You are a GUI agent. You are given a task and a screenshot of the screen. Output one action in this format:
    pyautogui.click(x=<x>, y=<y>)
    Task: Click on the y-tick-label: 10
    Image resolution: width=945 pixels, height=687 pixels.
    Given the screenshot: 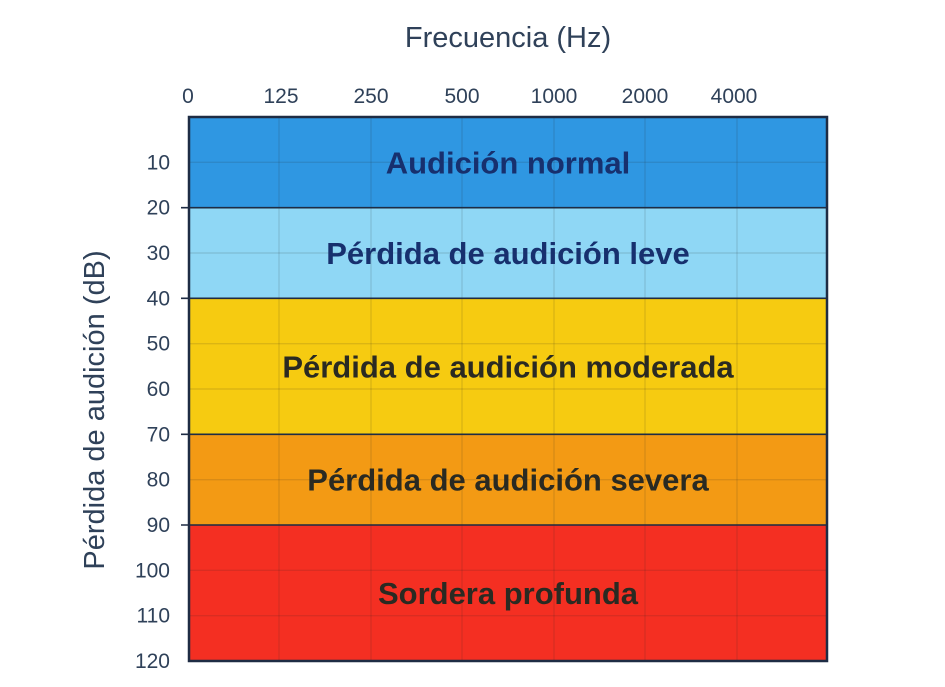 What is the action you would take?
    pyautogui.click(x=158, y=162)
    